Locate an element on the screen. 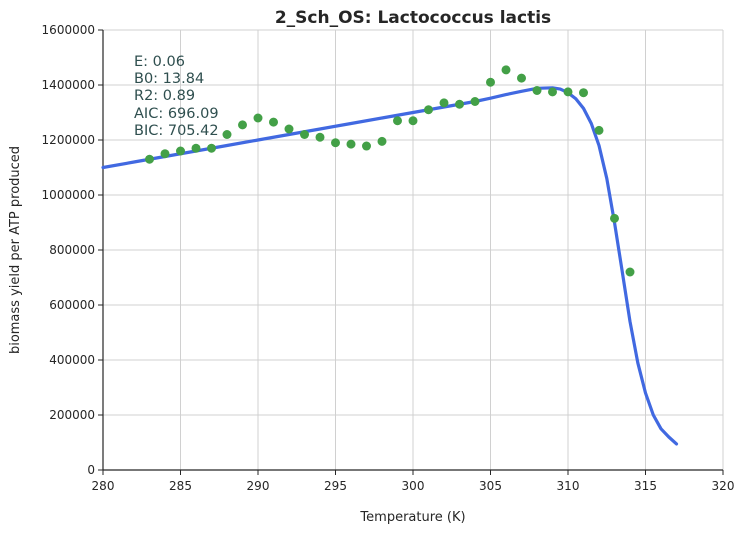 The image size is (744, 537). stat-aic: AIC: 696.09 is located at coordinates (176, 114).